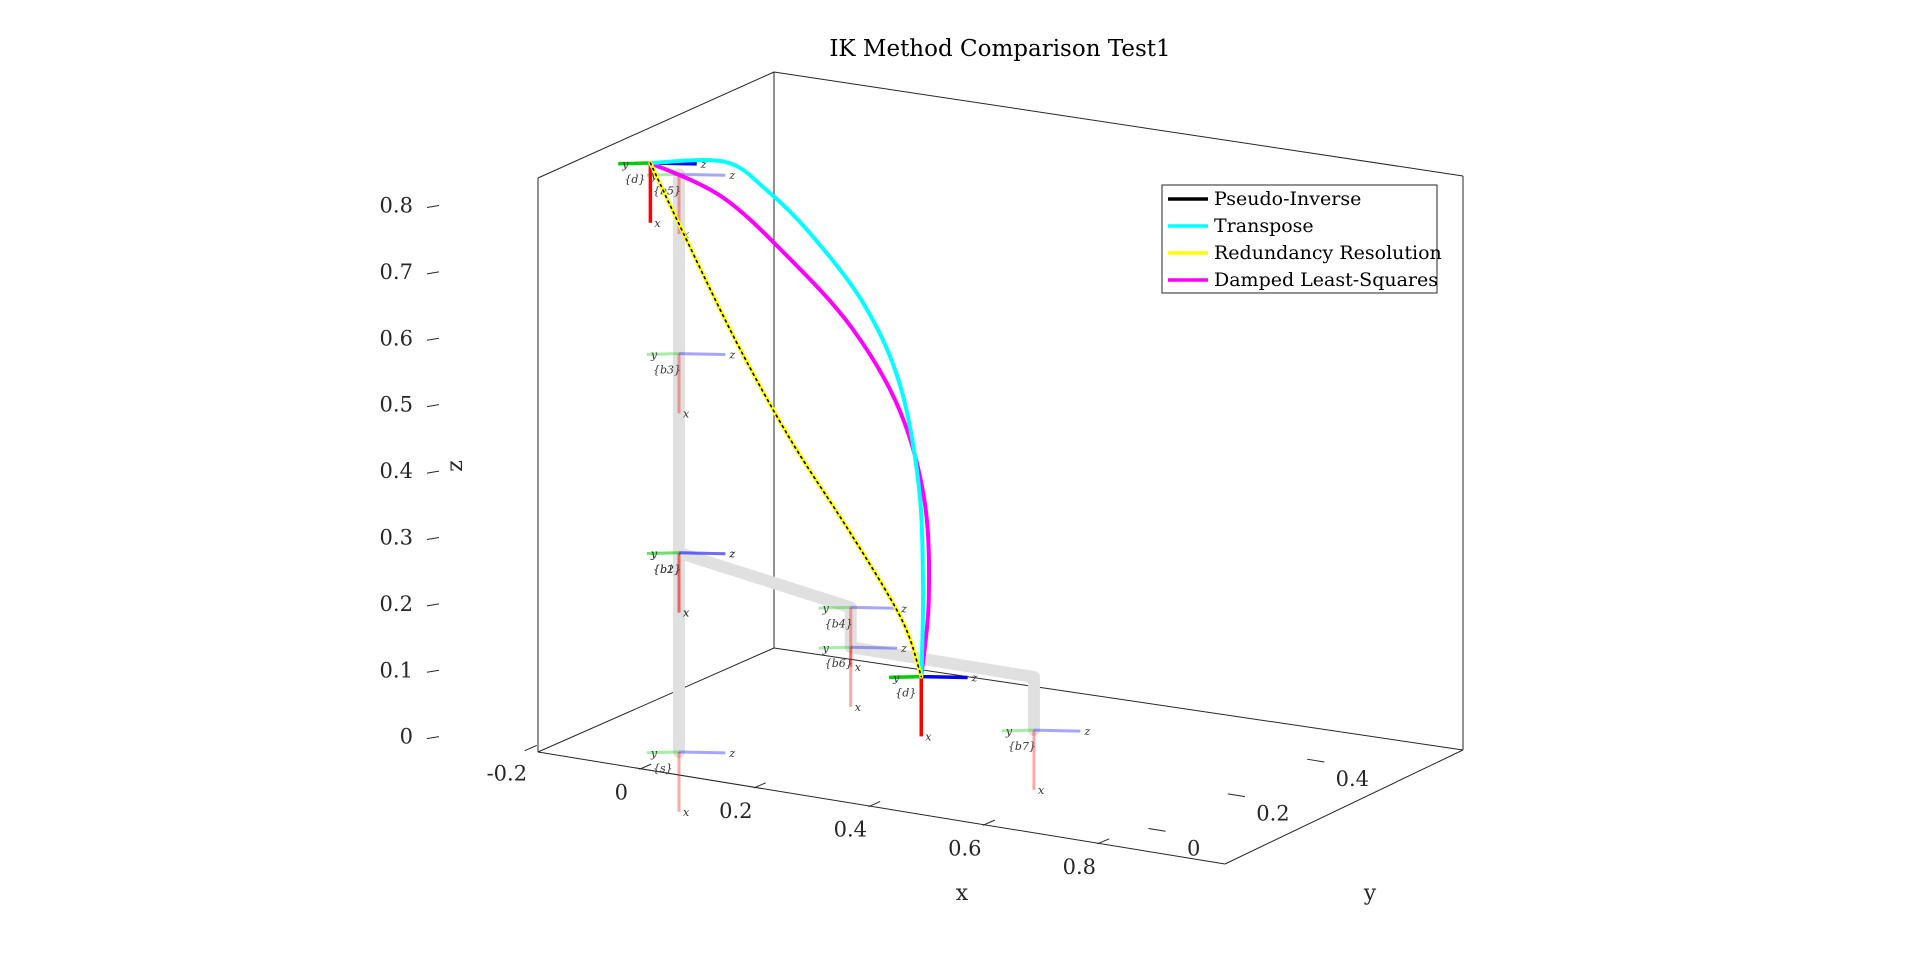 The width and height of the screenshot is (1920, 955). What do you see at coordinates (406, 737) in the screenshot?
I see `z-tick-label: 0` at bounding box center [406, 737].